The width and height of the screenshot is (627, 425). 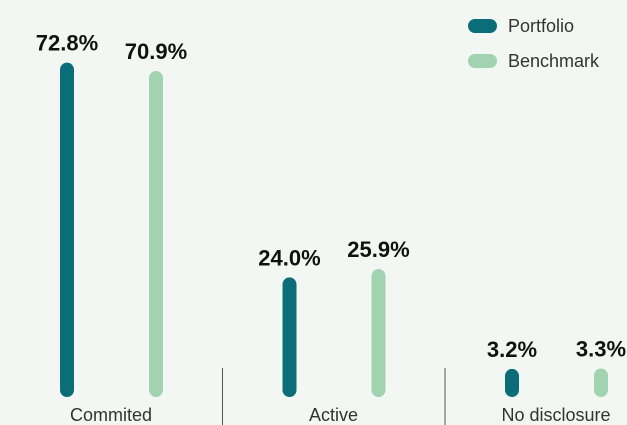 What do you see at coordinates (512, 349) in the screenshot?
I see `data-label: 3.2%` at bounding box center [512, 349].